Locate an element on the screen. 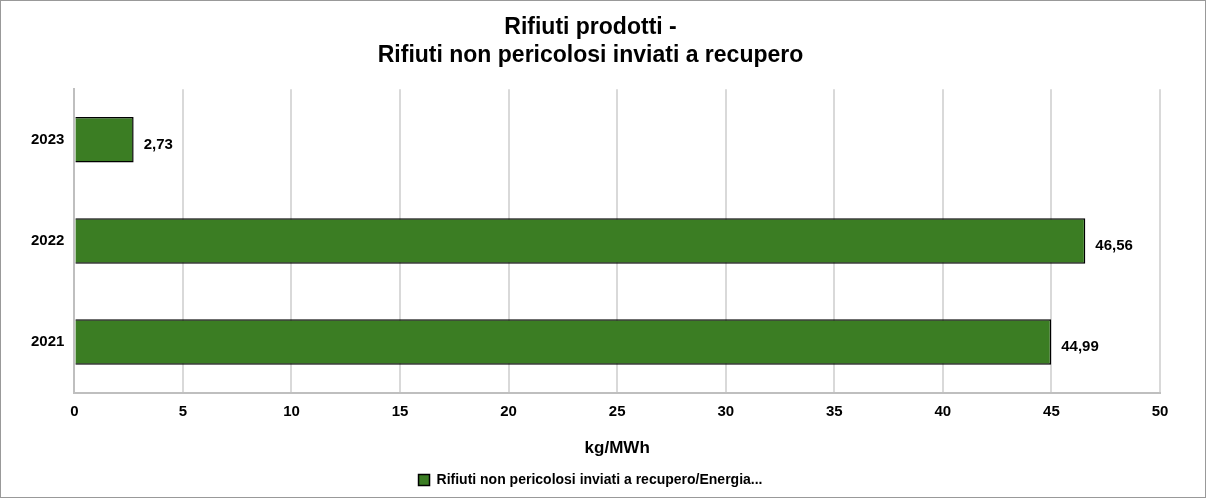  x-tick-label: 40 is located at coordinates (943, 410).